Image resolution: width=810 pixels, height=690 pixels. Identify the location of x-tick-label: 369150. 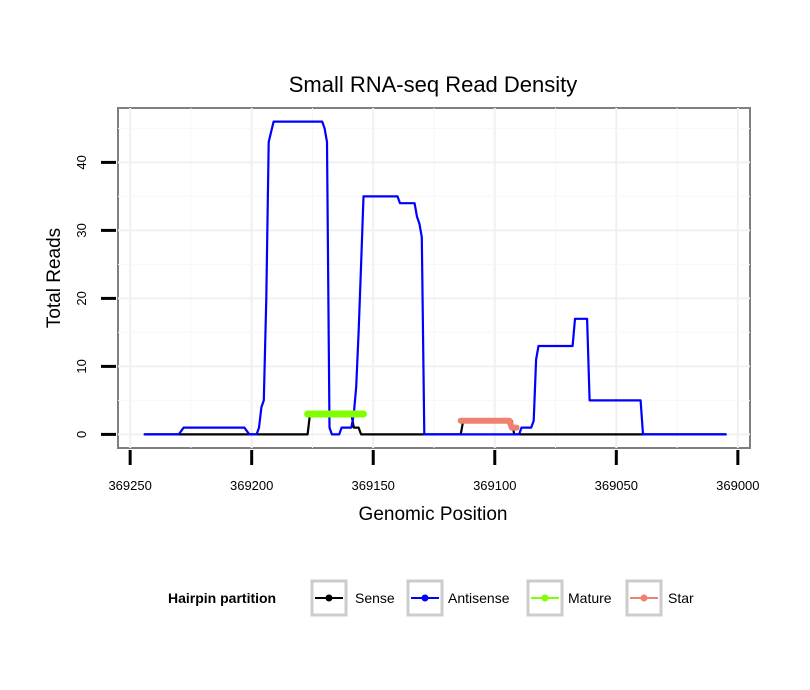
(373, 485).